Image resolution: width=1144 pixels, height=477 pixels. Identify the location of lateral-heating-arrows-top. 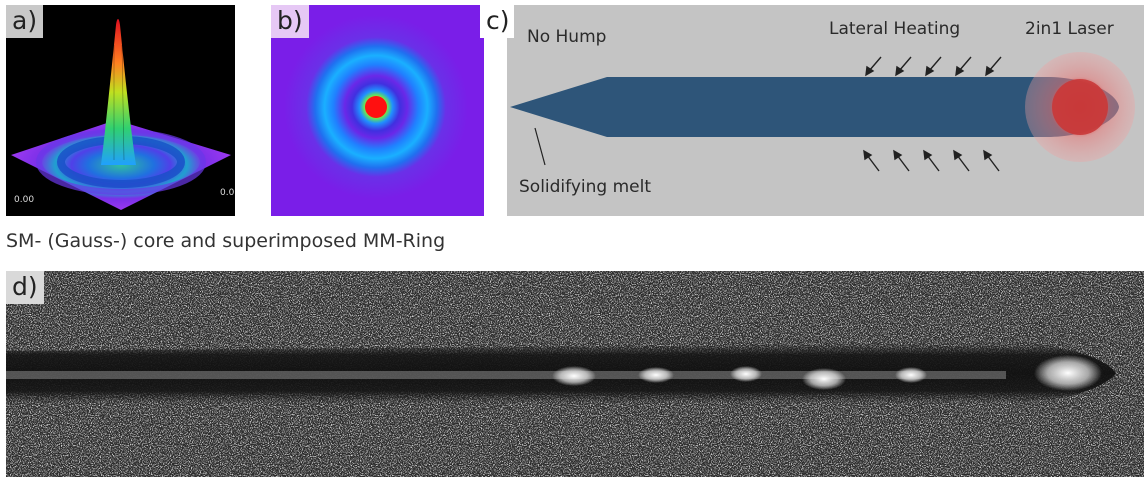
(933, 66).